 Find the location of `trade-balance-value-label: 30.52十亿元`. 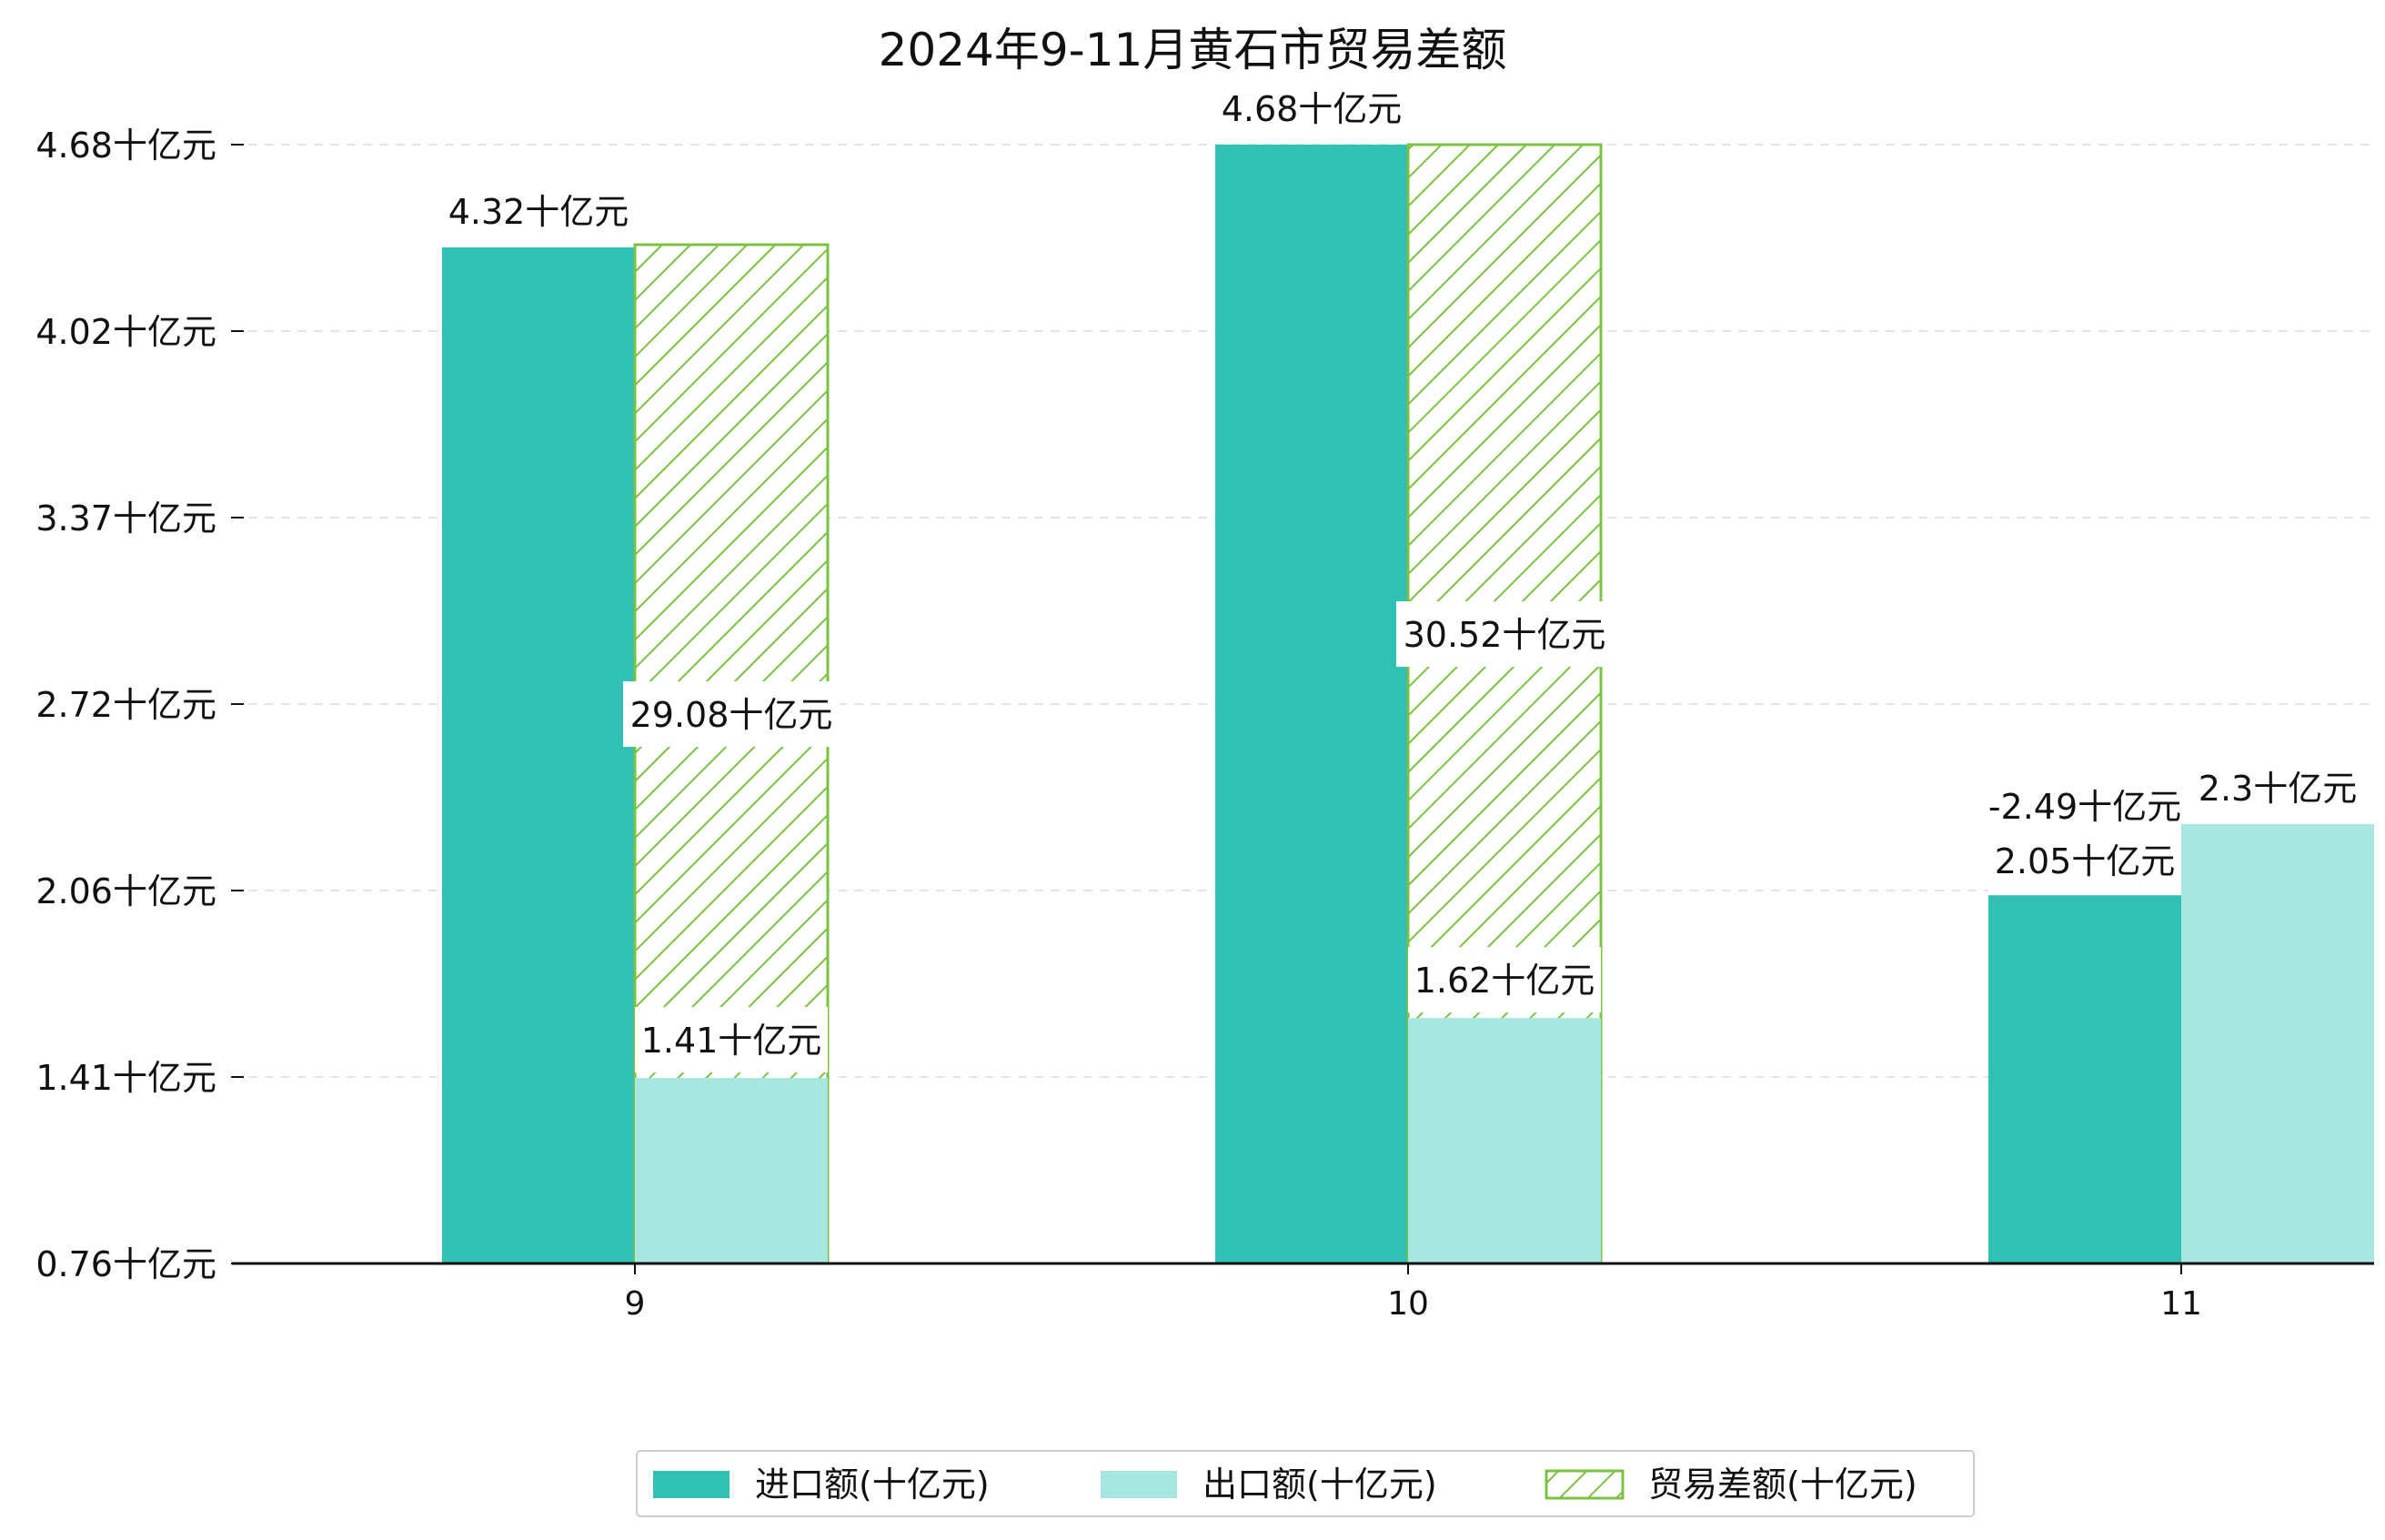

trade-balance-value-label: 30.52十亿元 is located at coordinates (1504, 634).